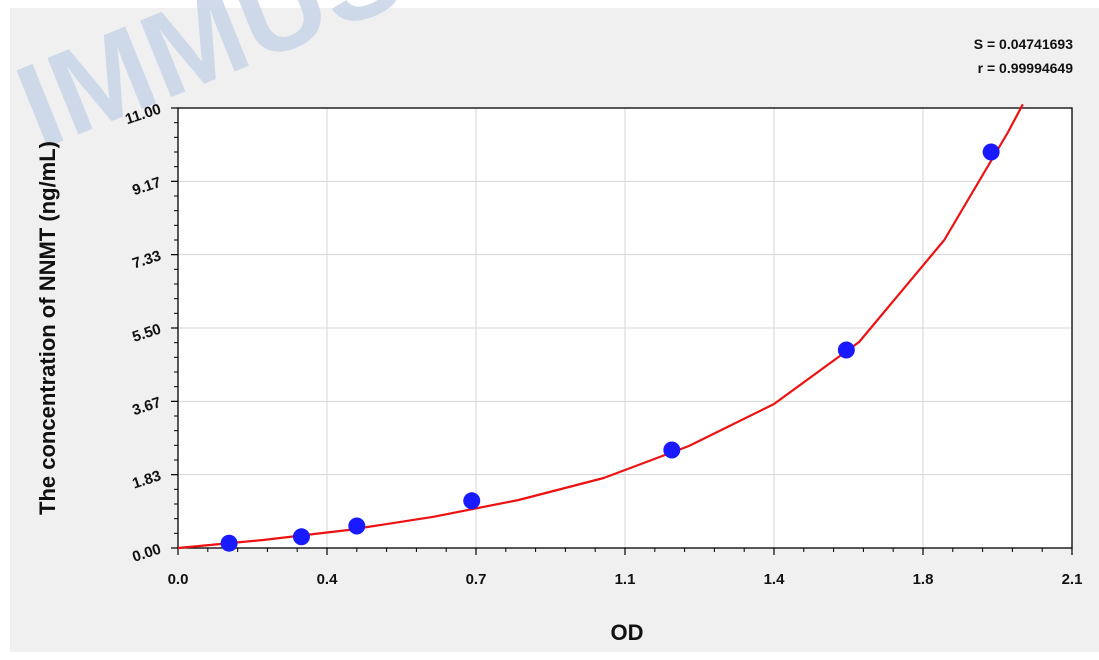 The height and width of the screenshot is (660, 1099). Describe the element at coordinates (1025, 68) in the screenshot. I see `stat-r: r = 0.99994649` at that location.